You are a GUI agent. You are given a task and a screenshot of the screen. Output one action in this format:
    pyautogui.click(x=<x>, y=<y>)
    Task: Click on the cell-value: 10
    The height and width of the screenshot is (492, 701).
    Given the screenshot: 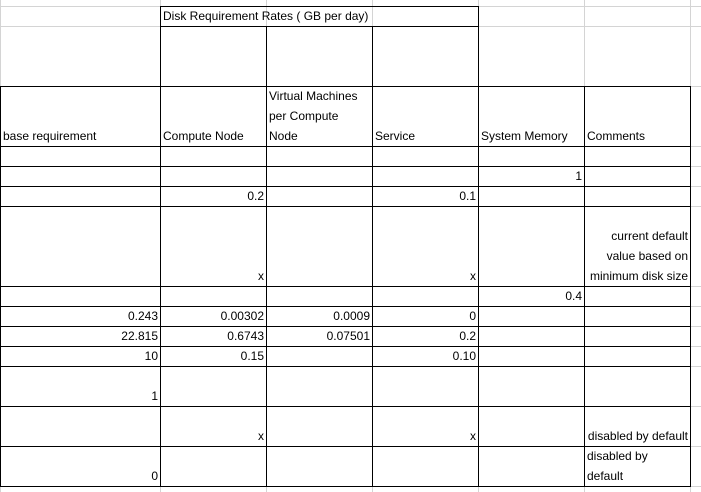 What is the action you would take?
    pyautogui.click(x=151, y=356)
    